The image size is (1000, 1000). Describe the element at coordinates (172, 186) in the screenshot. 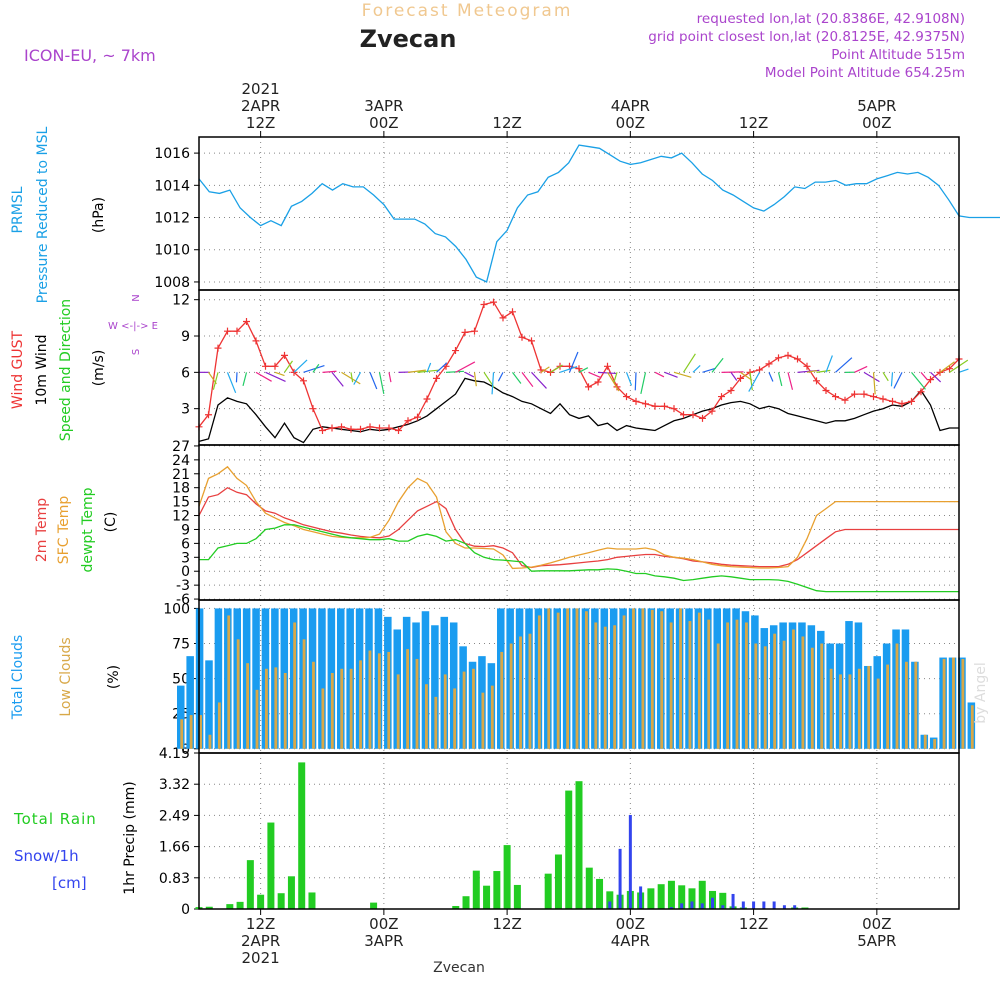

I see `pressure-tick-label: 1014` at that location.